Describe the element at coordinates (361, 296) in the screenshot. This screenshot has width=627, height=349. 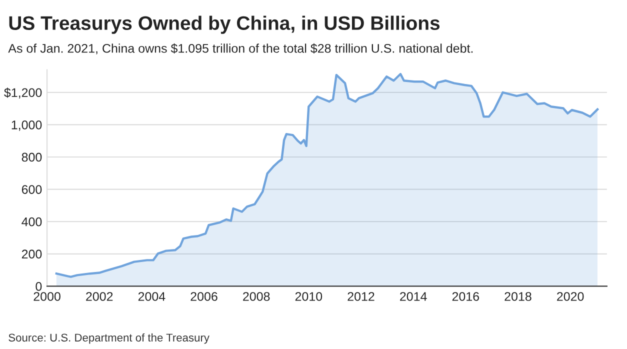
I see `x-tick-label: 2012` at that location.